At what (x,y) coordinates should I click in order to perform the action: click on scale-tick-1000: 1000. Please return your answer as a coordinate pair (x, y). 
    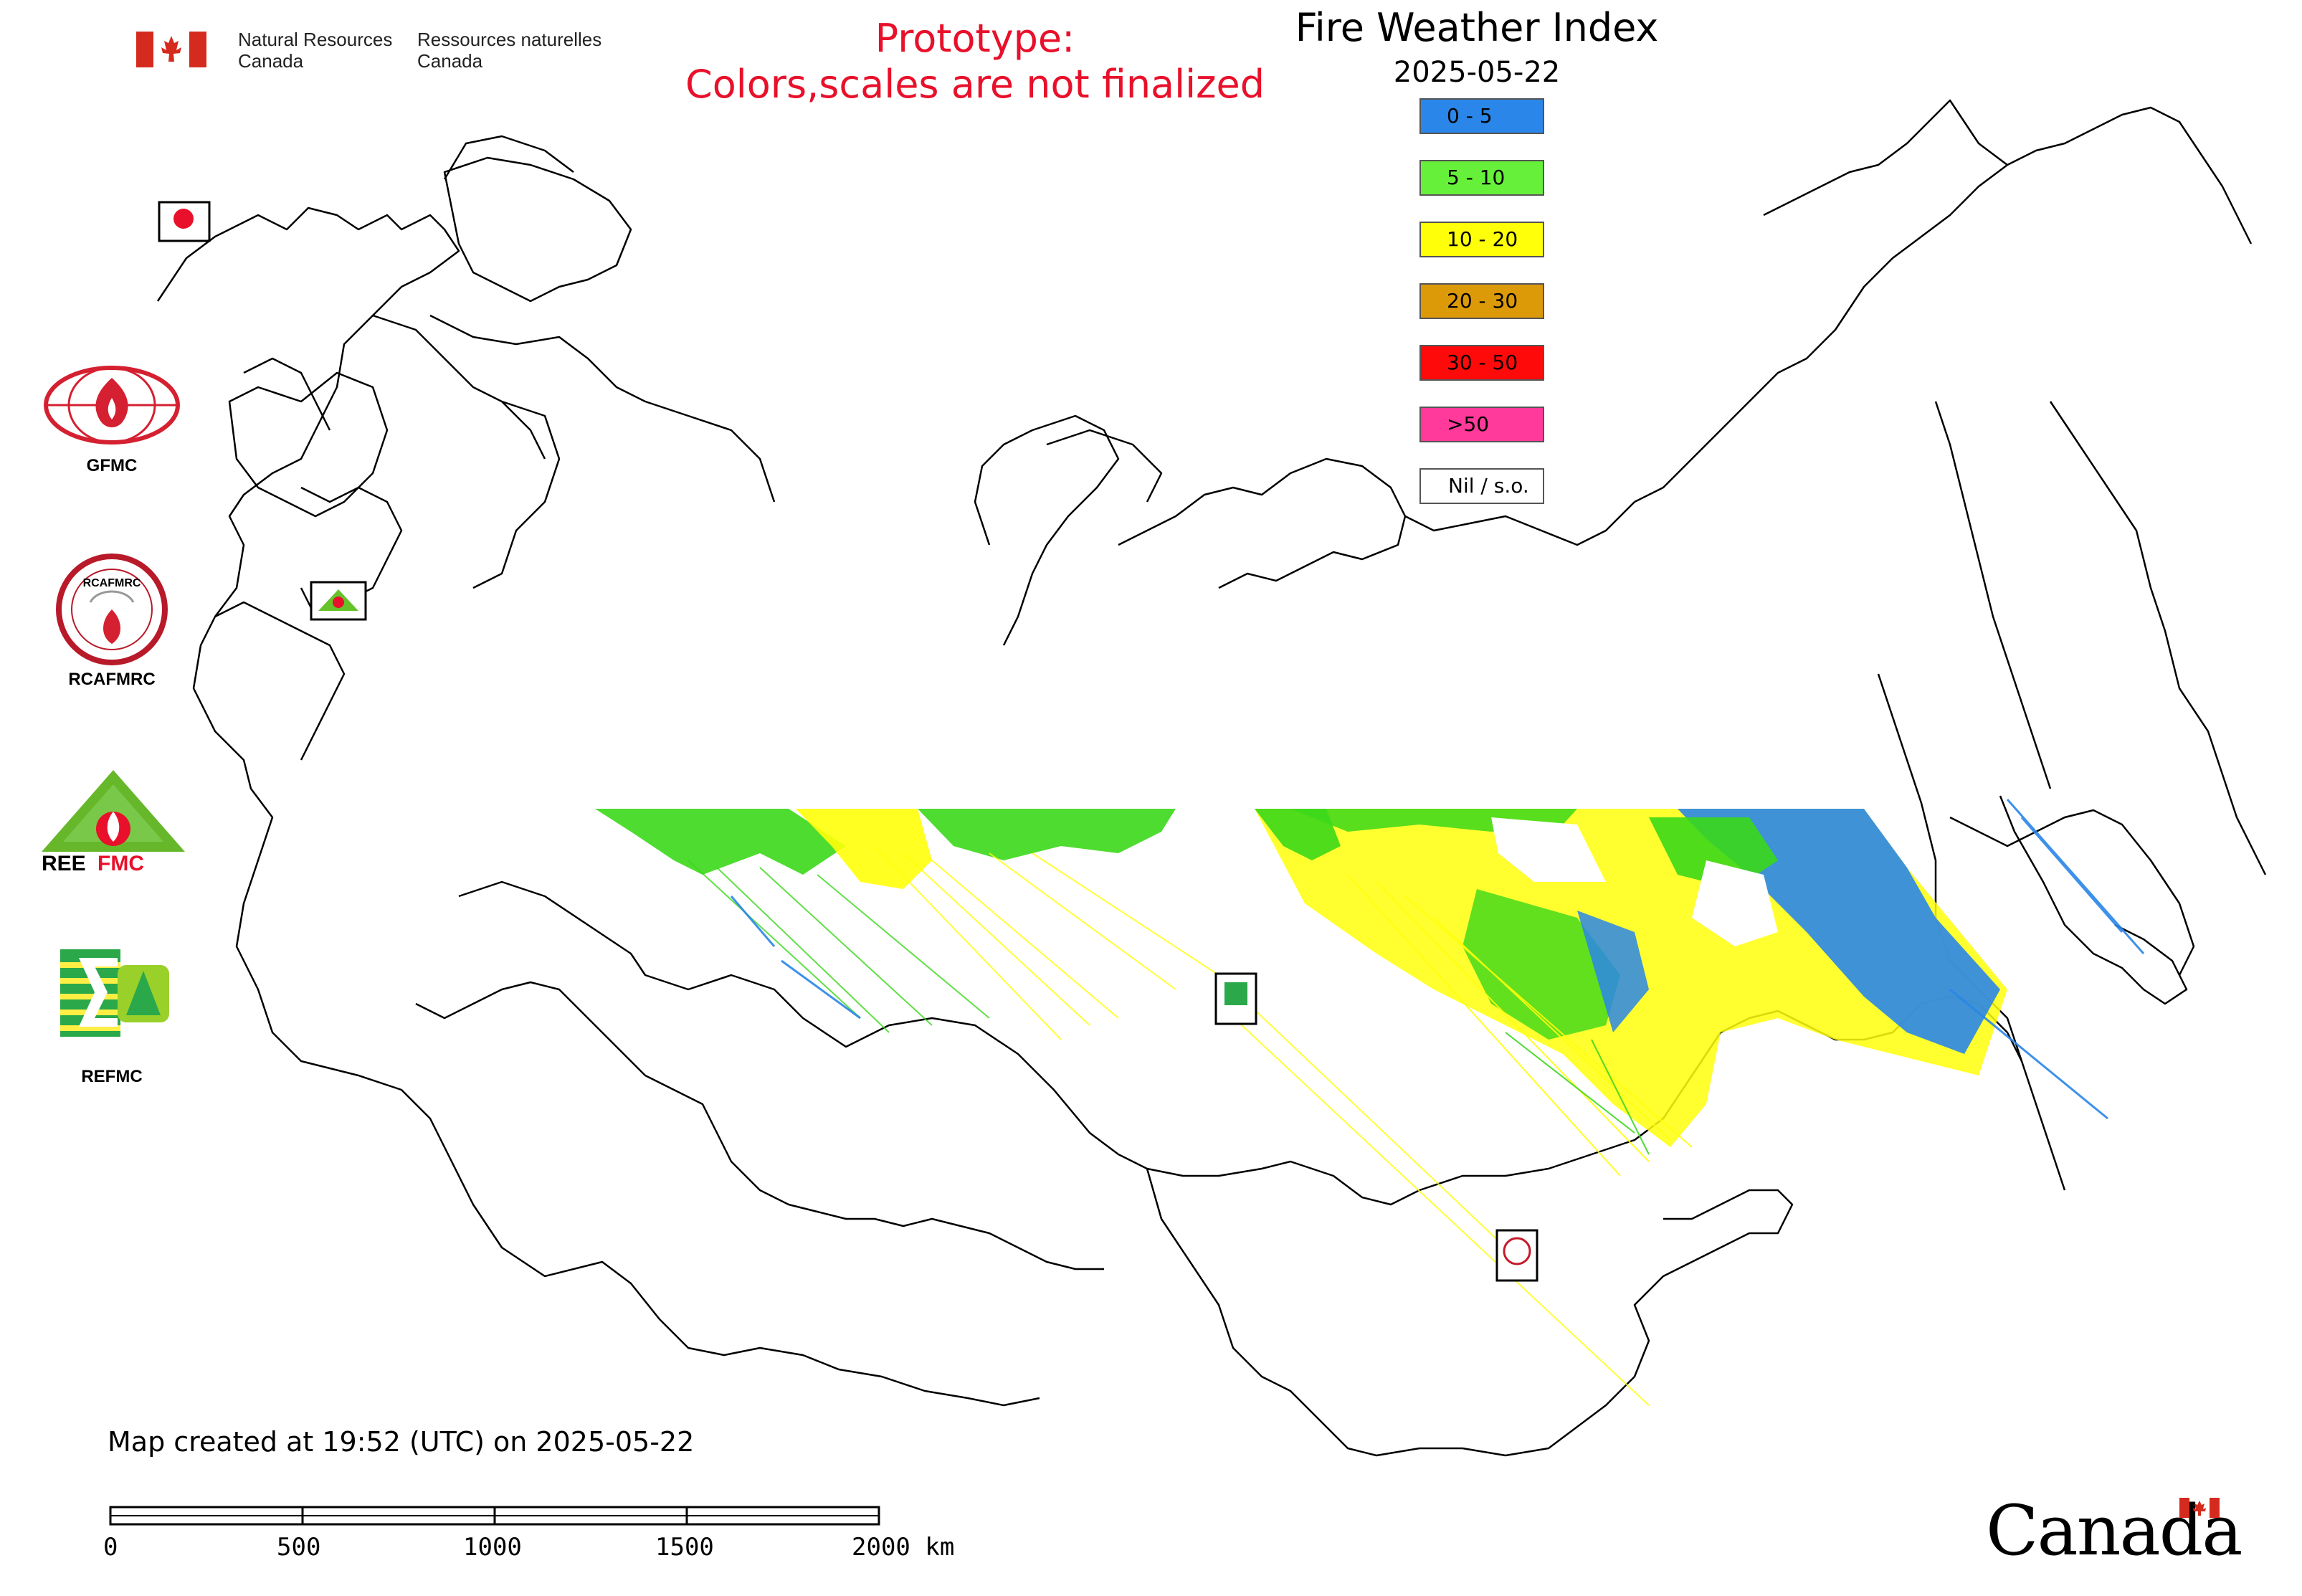
    Looking at the image, I should click on (493, 1547).